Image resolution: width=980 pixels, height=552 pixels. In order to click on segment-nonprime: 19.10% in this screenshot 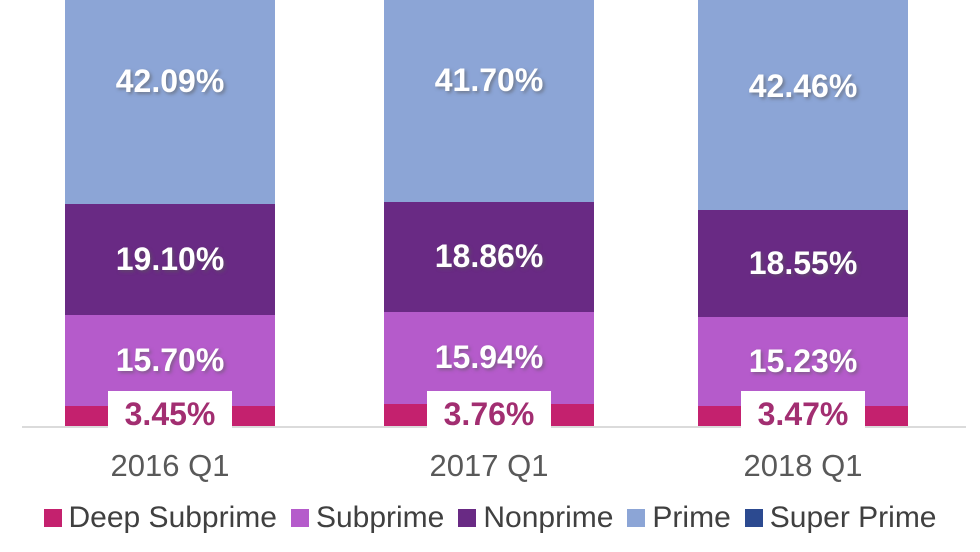, I will do `click(170, 259)`.